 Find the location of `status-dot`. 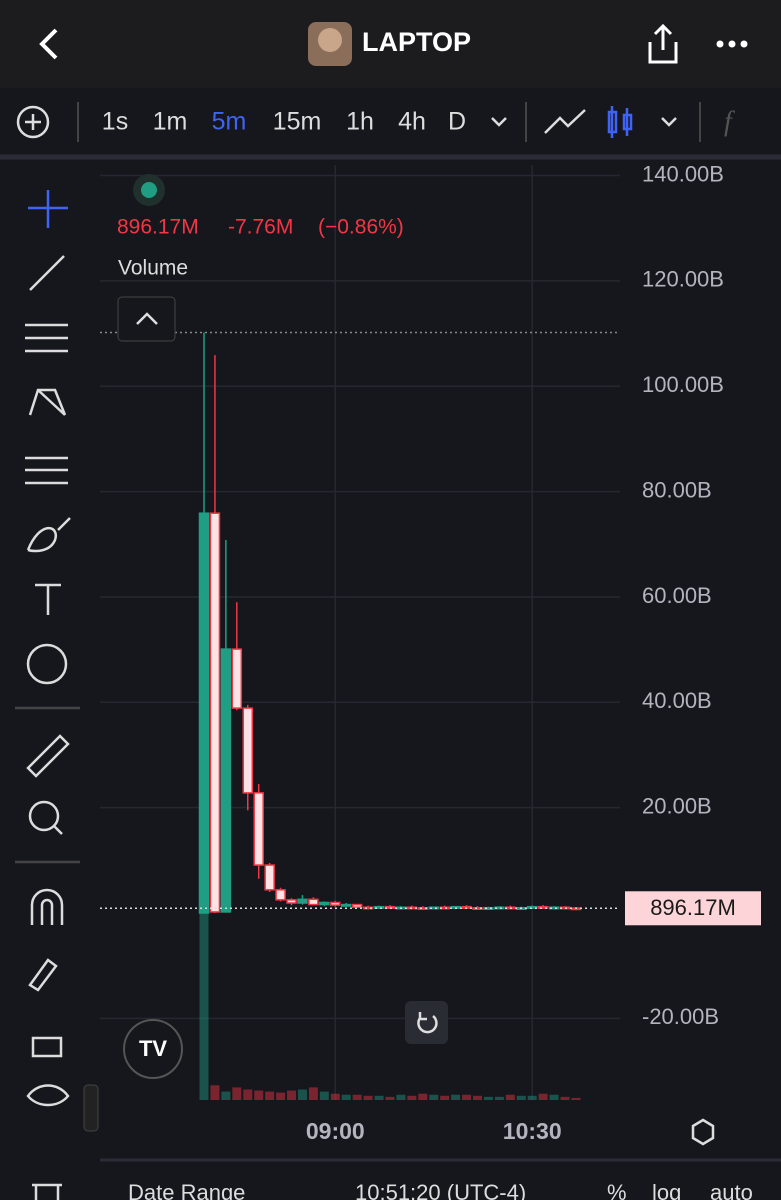

status-dot is located at coordinates (149, 190).